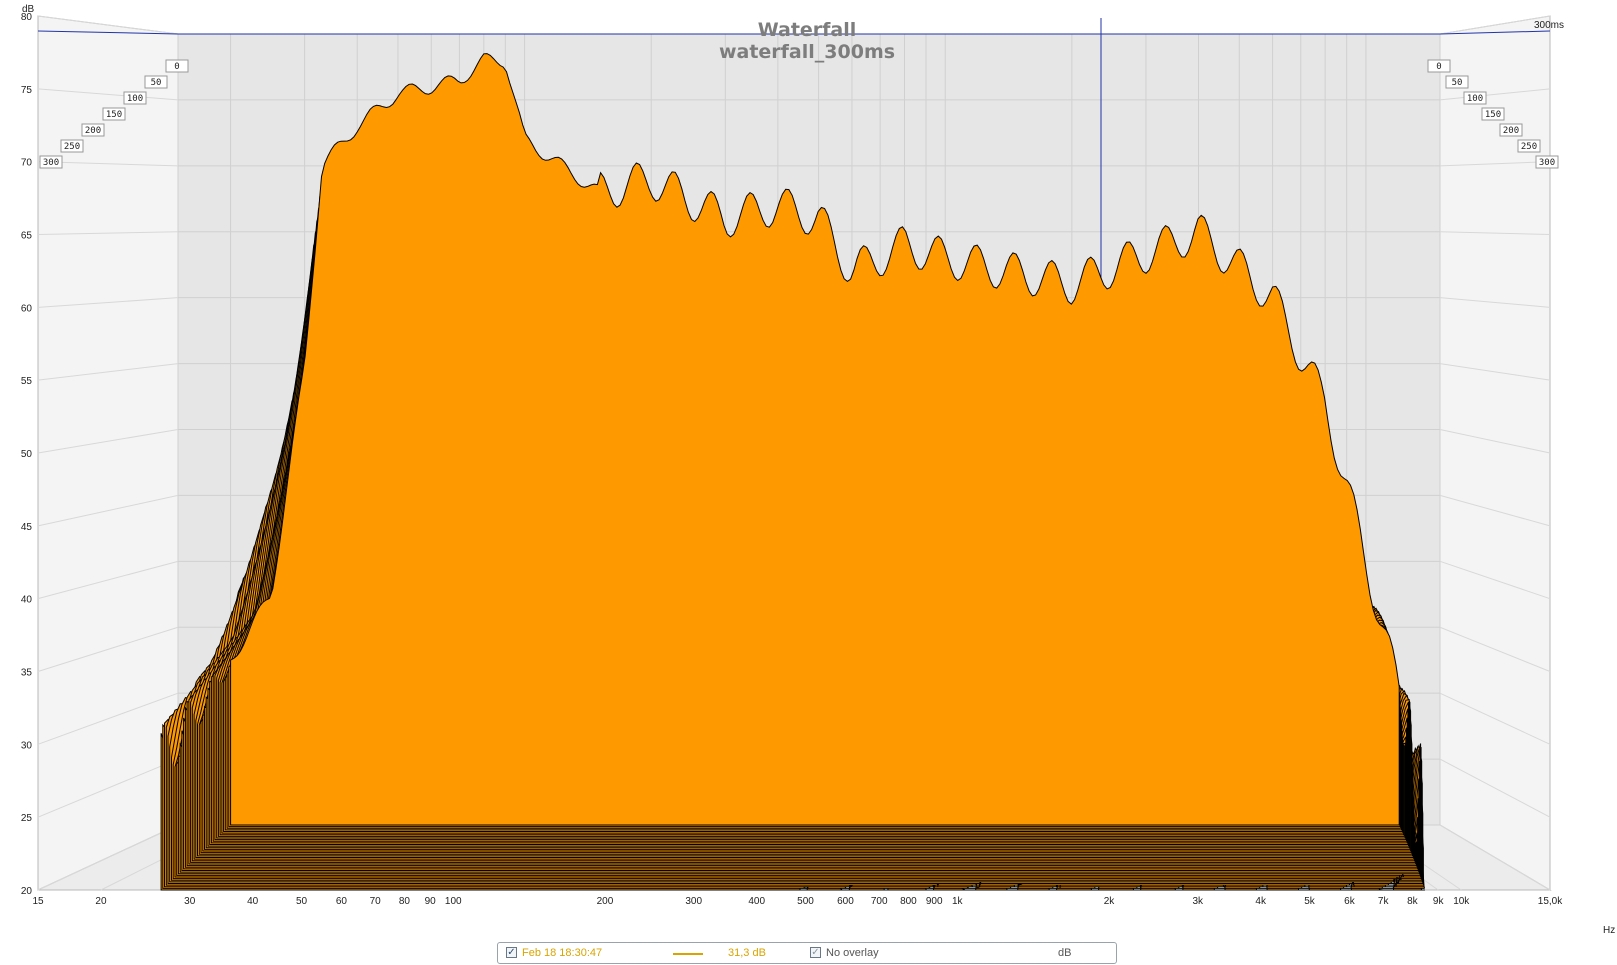  Describe the element at coordinates (27, 90) in the screenshot. I see `y-tick-label: 75` at that location.